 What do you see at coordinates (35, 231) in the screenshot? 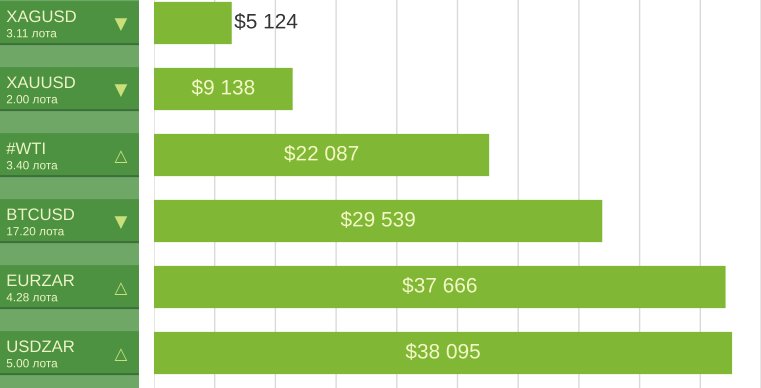
I see `text: 17.20 лота` at bounding box center [35, 231].